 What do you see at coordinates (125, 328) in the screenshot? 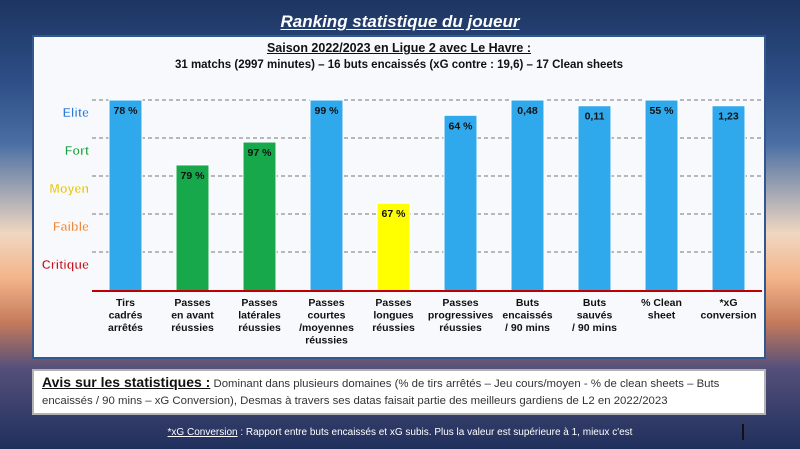
I see `category-label: arrêtés` at bounding box center [125, 328].